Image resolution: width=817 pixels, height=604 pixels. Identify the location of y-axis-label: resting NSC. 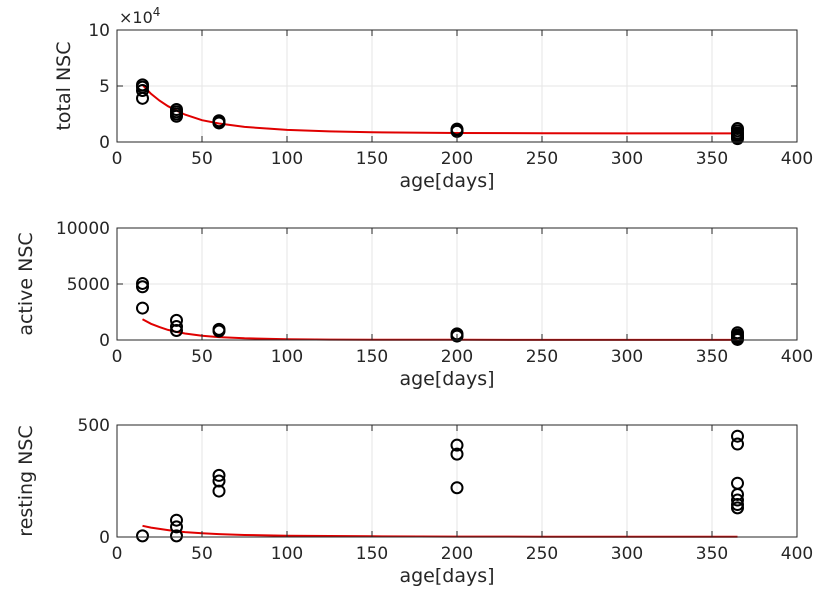
(26, 480).